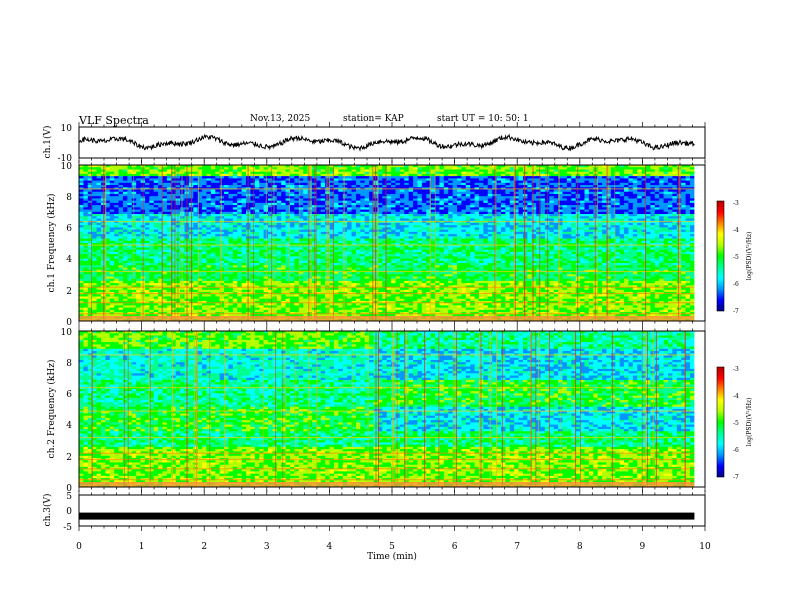 Image resolution: width=792 pixels, height=612 pixels. I want to click on station-label: station= KAP, so click(373, 119).